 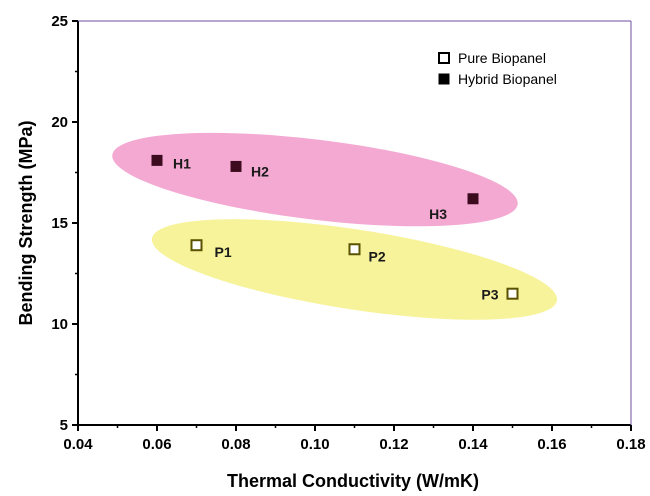 What do you see at coordinates (551, 444) in the screenshot?
I see `x-tick-label: 0.16` at bounding box center [551, 444].